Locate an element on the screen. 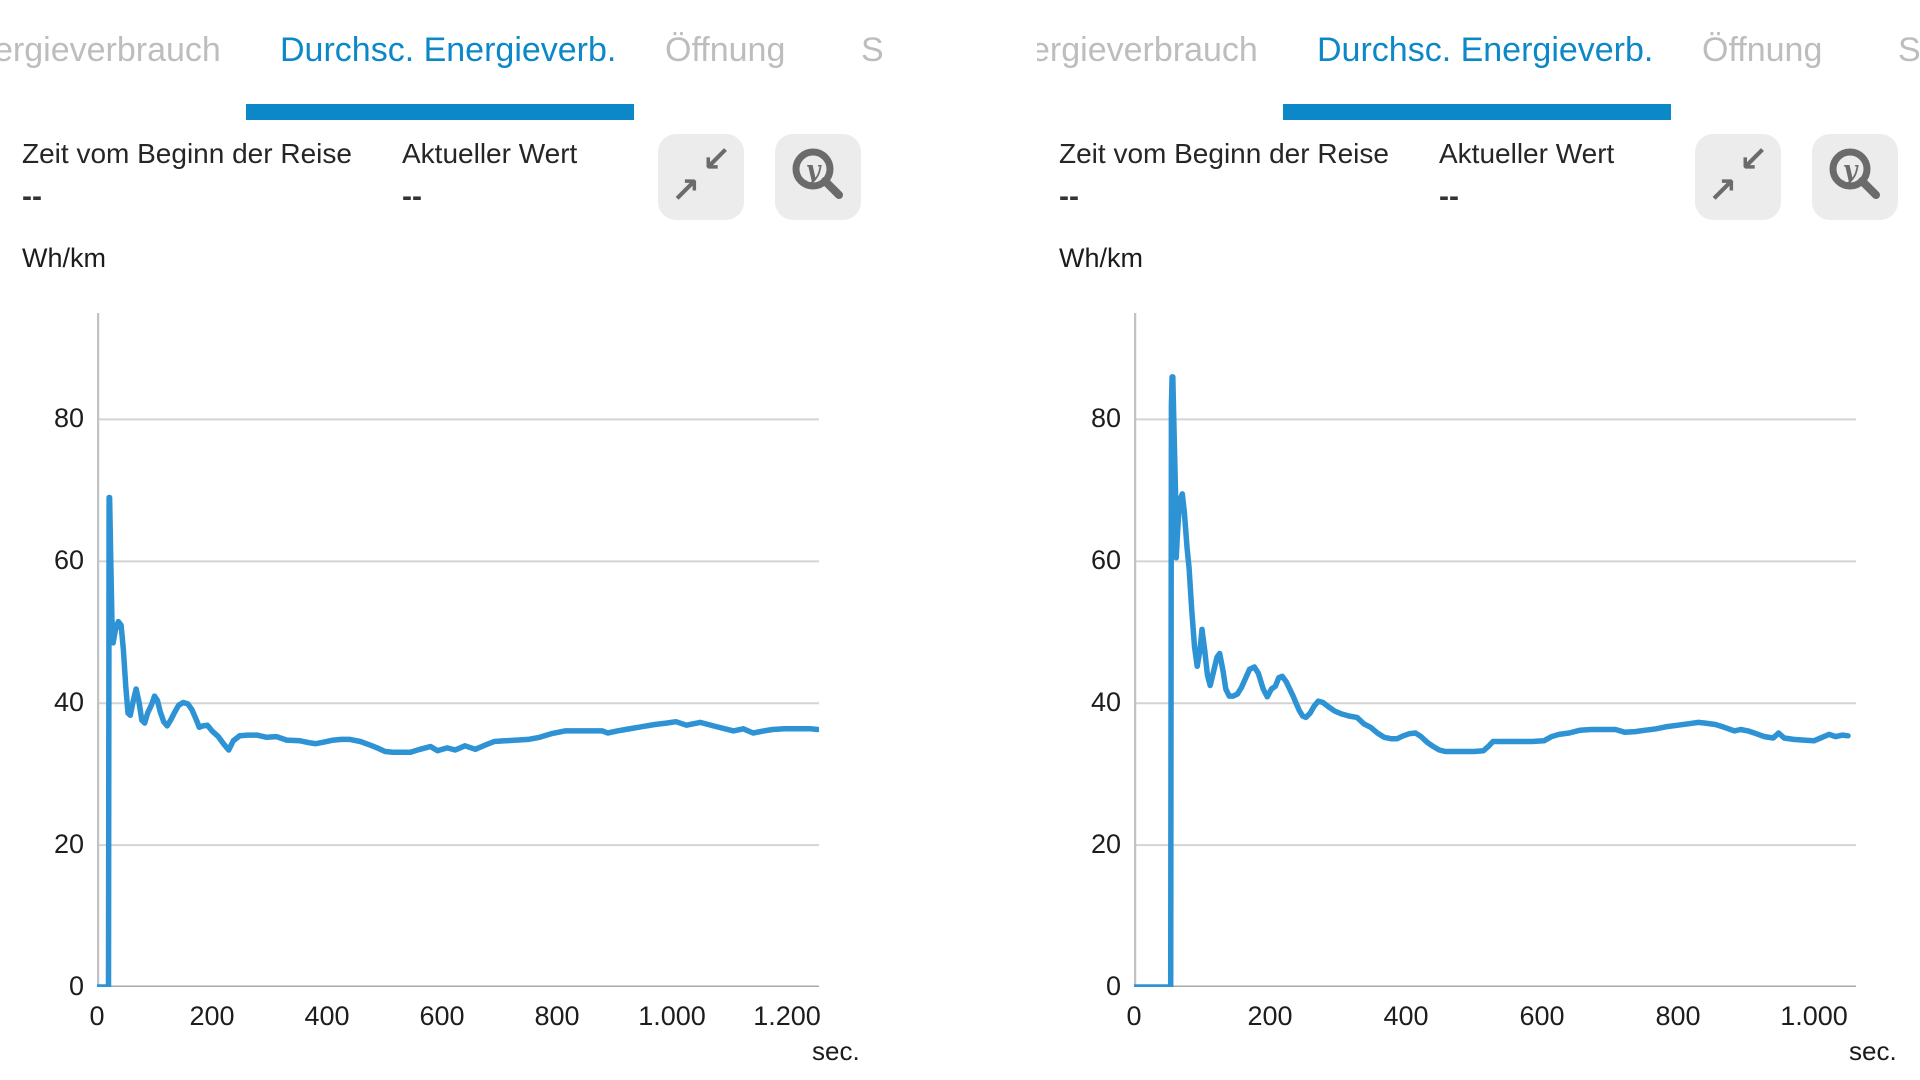  x-axis-tick-labels: 0 200 400 600 800 1.000 is located at coordinates (1487, 1016).